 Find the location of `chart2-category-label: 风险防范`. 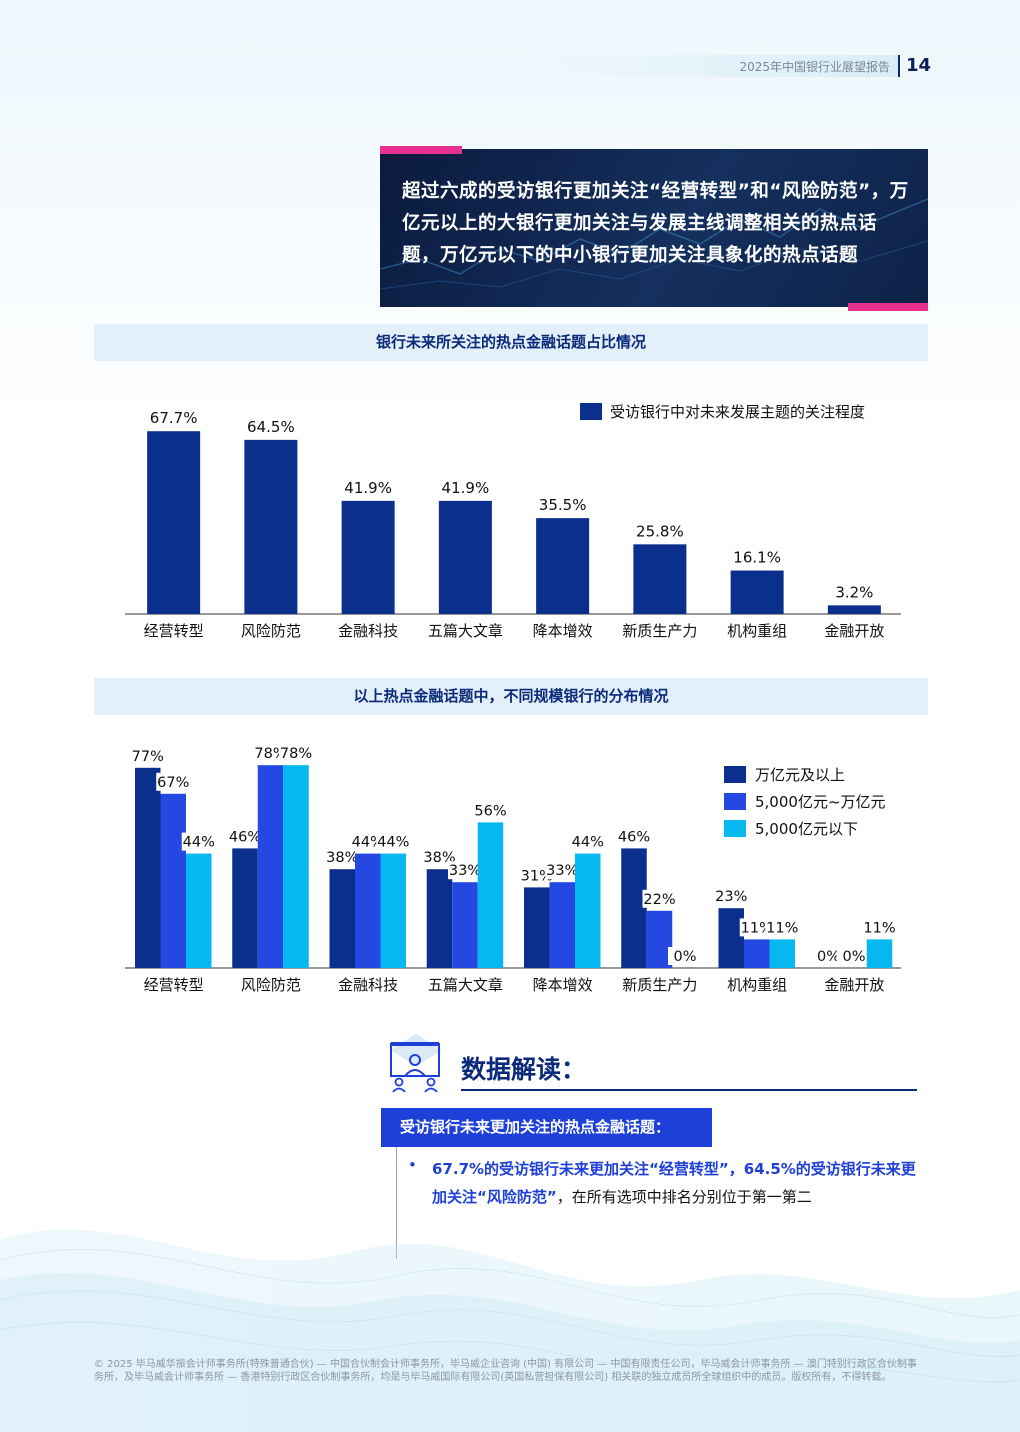

chart2-category-label: 风险防范 is located at coordinates (271, 985).